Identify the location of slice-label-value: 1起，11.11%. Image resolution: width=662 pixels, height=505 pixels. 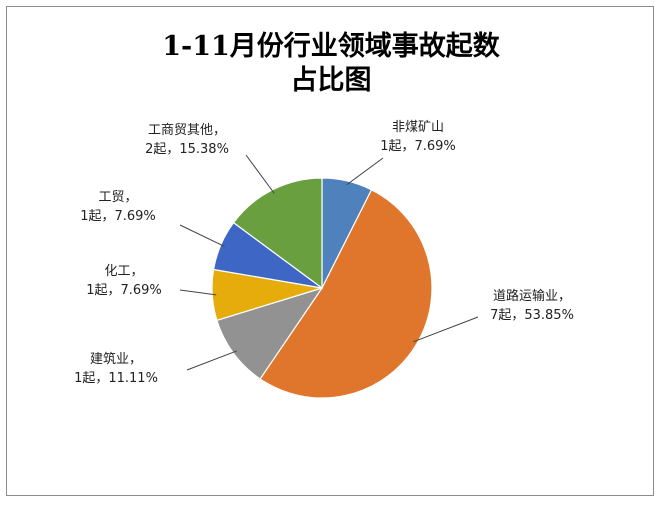
(116, 378).